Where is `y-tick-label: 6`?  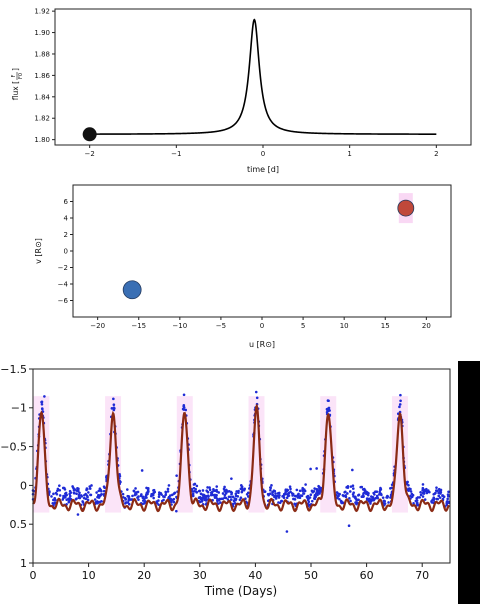
y-tick-label: 6 is located at coordinates (66, 202).